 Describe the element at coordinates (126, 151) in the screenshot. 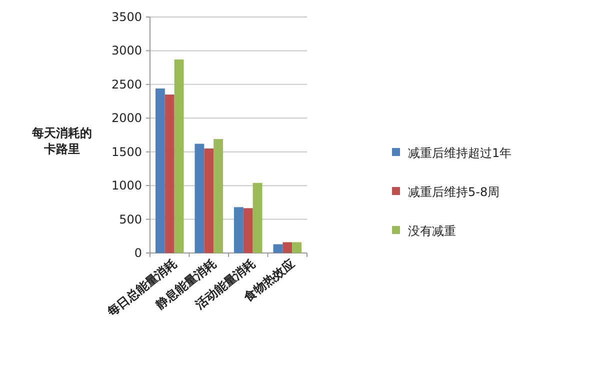

I see `y-tick-label: 1500` at that location.